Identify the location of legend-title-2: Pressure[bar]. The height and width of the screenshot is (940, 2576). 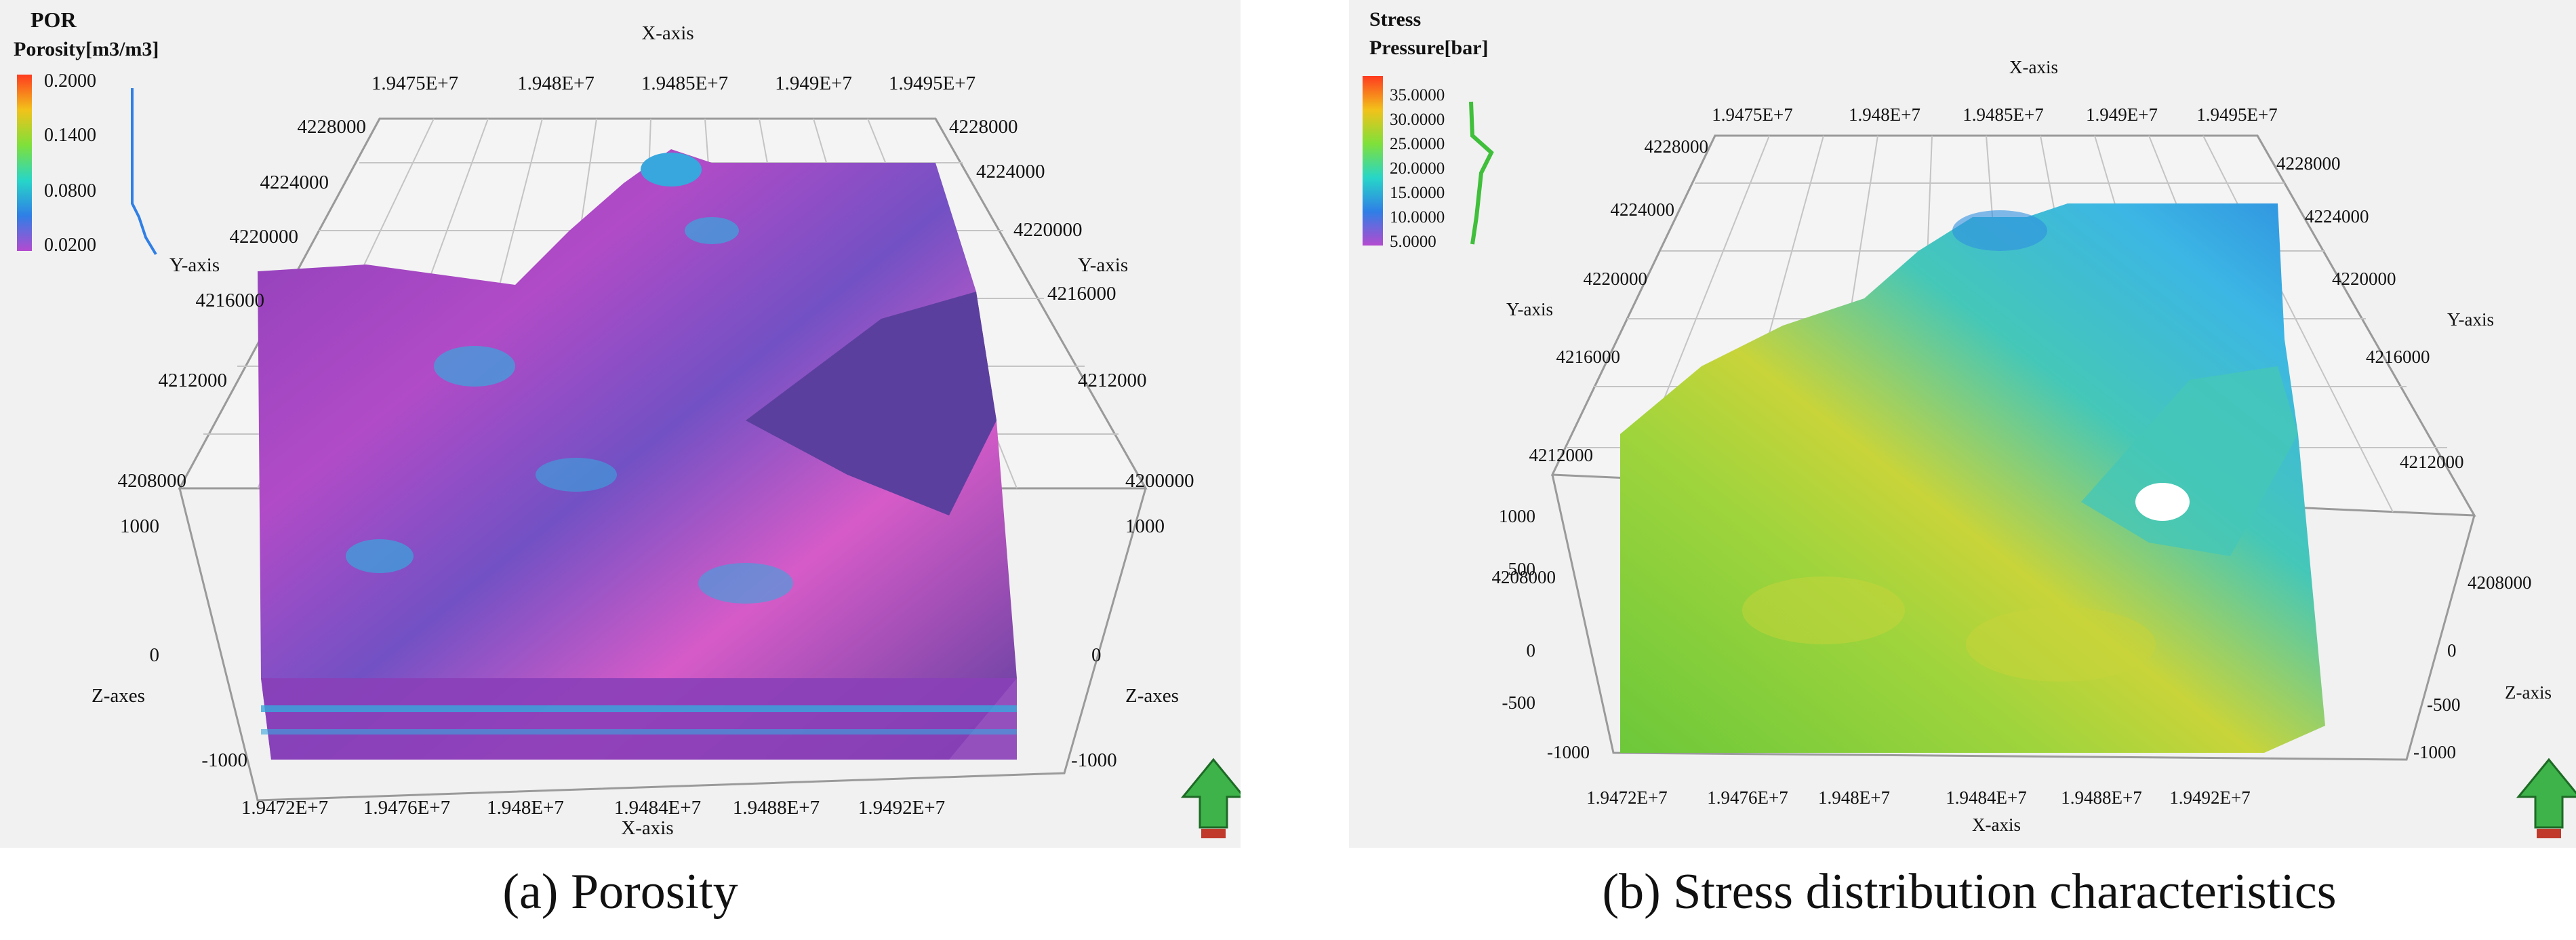
(1429, 48).